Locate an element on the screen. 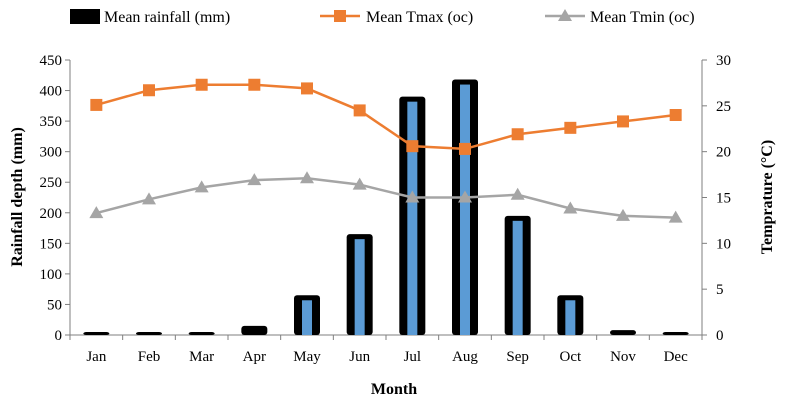 The width and height of the screenshot is (787, 400). x-tick-label-feb: Feb is located at coordinates (149, 357).